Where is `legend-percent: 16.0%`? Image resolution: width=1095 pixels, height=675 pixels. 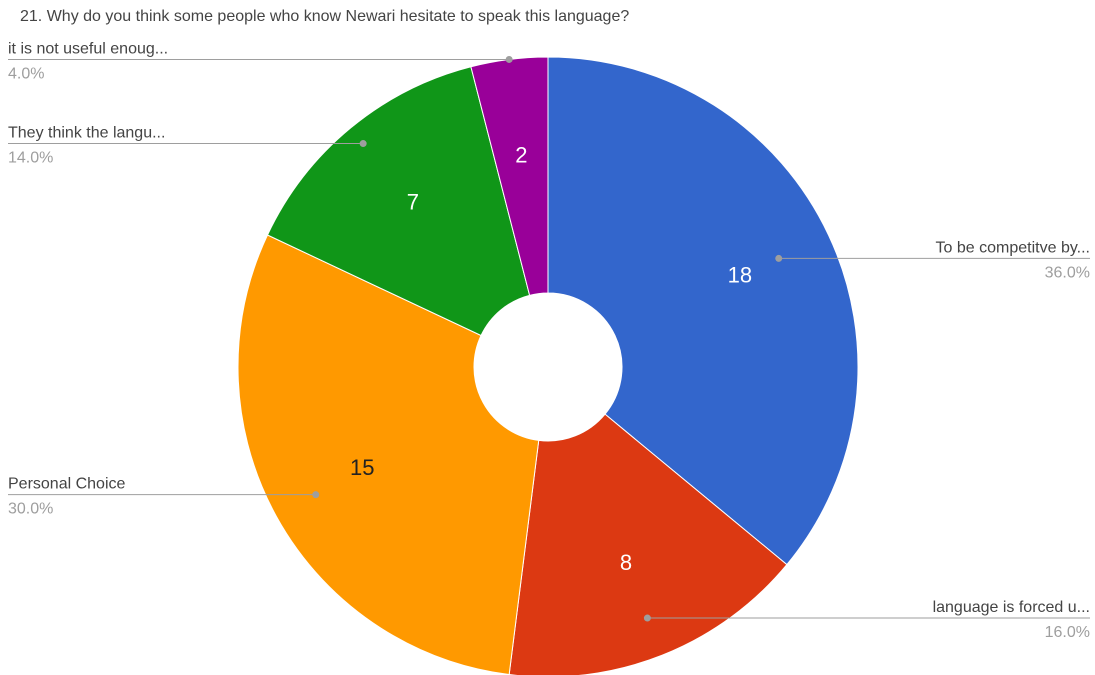
legend-percent: 16.0% is located at coordinates (1067, 632).